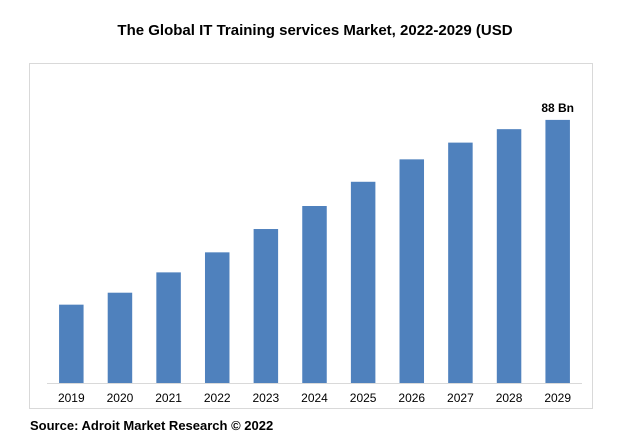  What do you see at coordinates (557, 108) in the screenshot?
I see `data-label-2029: 88 Bn` at bounding box center [557, 108].